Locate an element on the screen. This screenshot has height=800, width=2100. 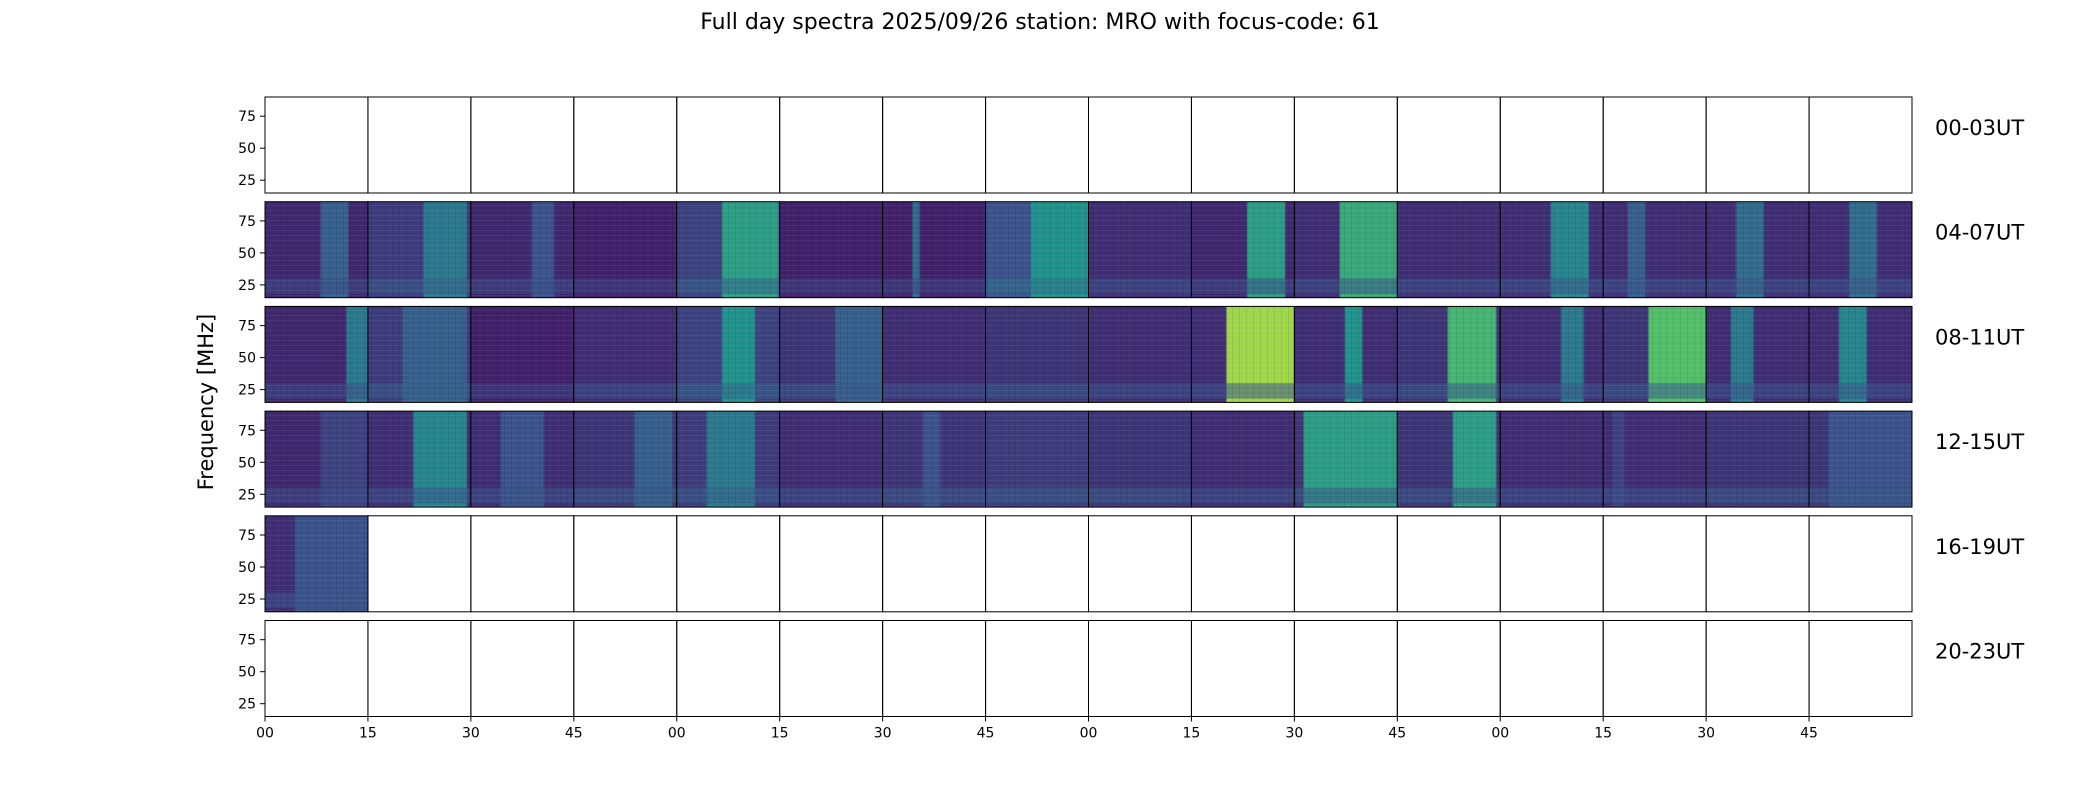
y-tick-label: 75 is located at coordinates (247, 431).